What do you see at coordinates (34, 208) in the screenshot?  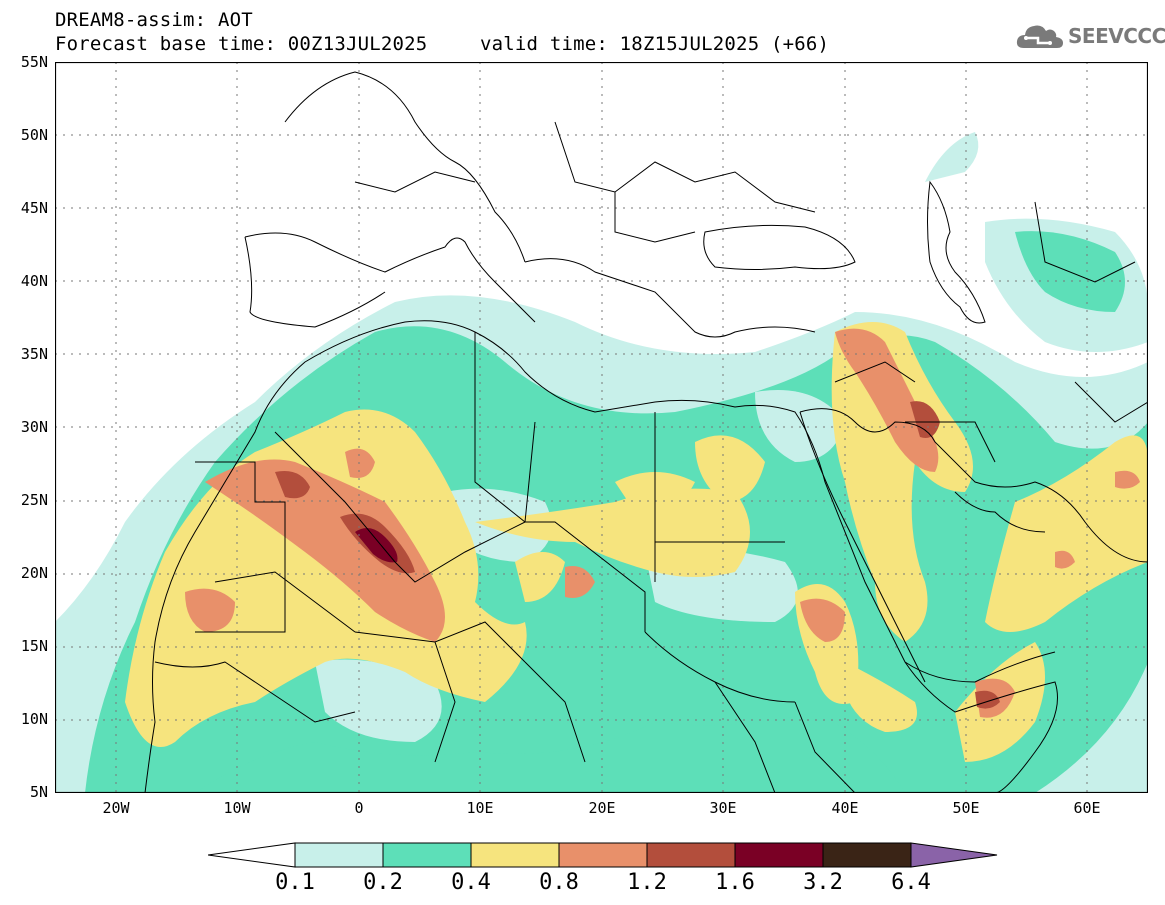 I see `lat-label-45n: 45N` at bounding box center [34, 208].